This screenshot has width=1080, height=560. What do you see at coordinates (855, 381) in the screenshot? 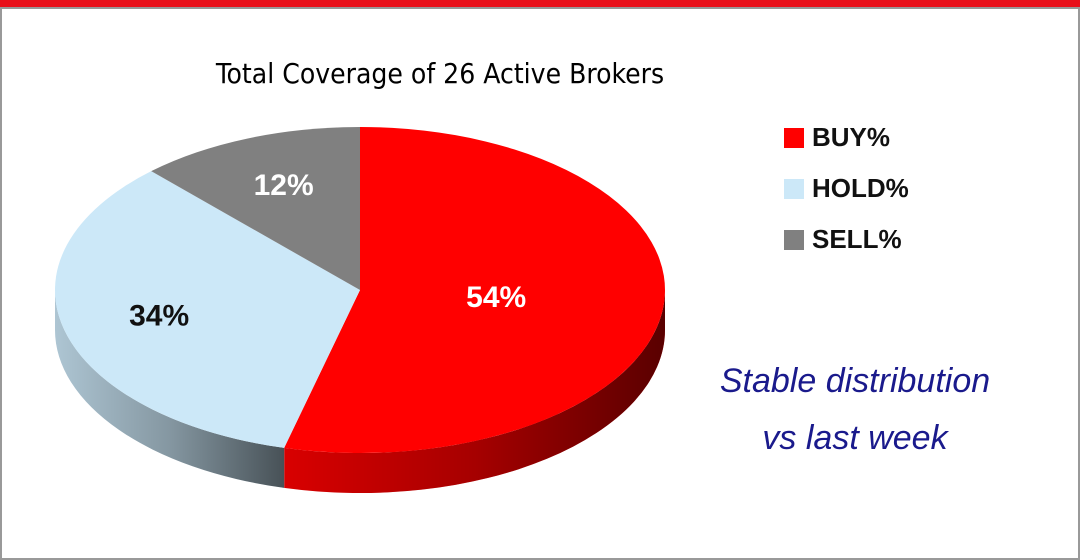
I see `annotation: Stable distribution` at bounding box center [855, 381].